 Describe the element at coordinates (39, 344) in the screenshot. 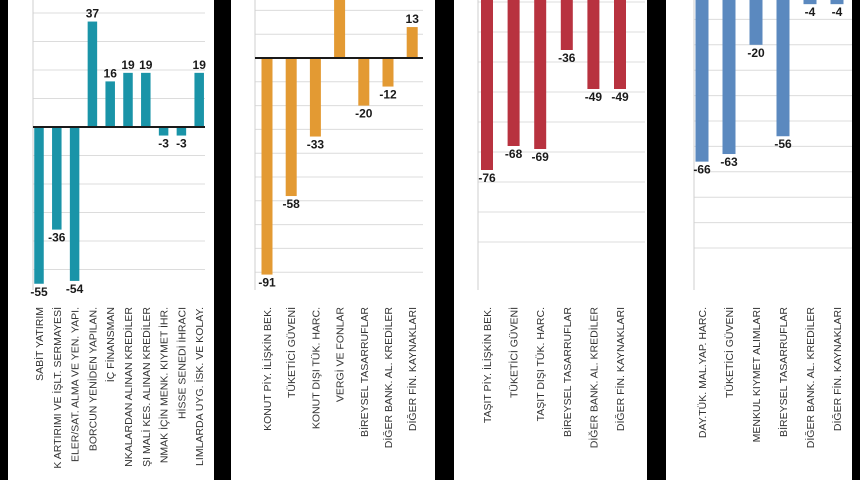

I see `category-label: SABİT YATIRIM` at that location.